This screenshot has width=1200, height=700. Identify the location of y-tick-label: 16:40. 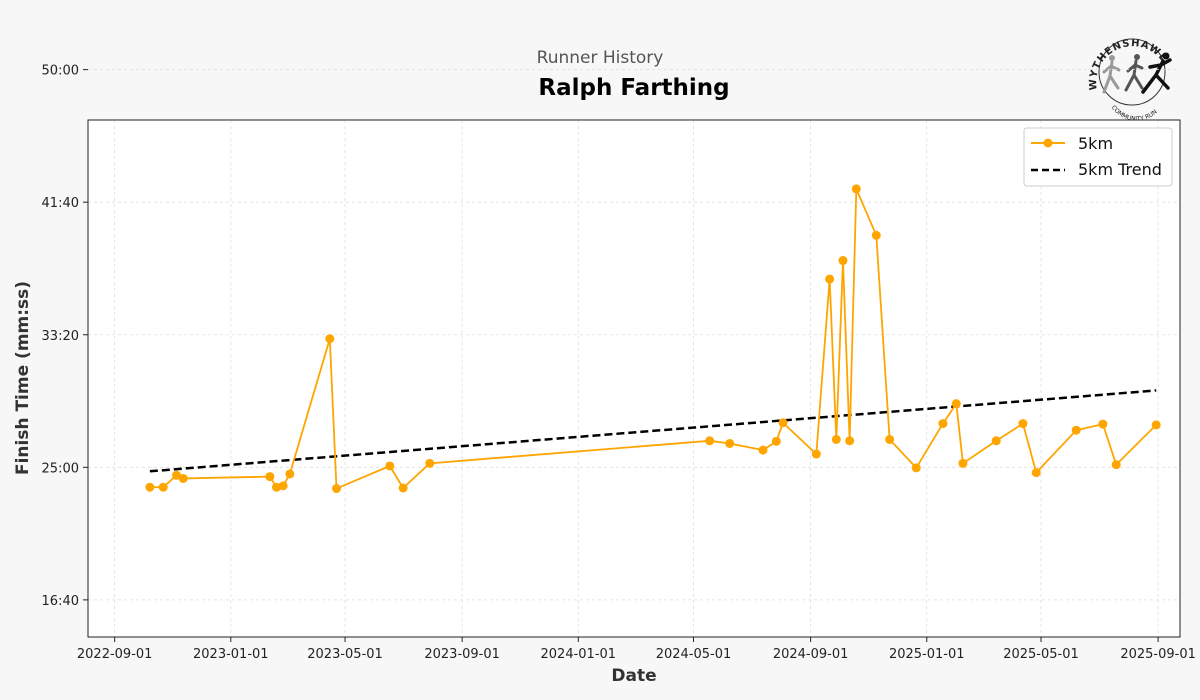
(60, 601).